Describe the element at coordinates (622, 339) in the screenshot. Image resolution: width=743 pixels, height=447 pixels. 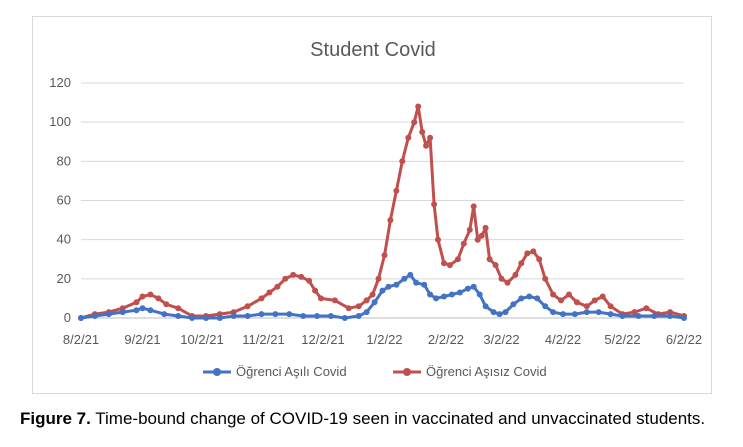
I see `x-tick-label: 5/2/22` at that location.